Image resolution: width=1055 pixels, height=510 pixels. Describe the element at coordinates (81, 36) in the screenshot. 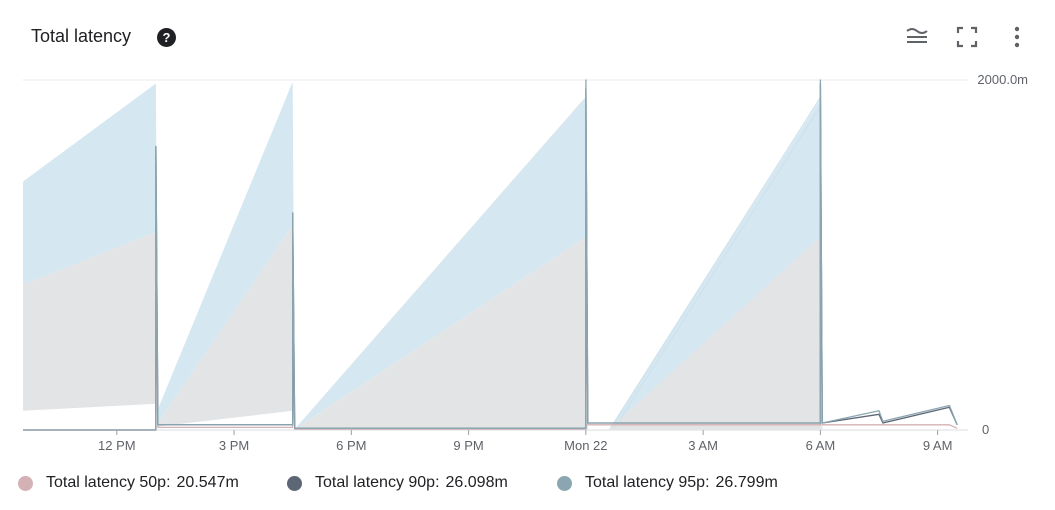

I see `chart-title: Total latency` at that location.